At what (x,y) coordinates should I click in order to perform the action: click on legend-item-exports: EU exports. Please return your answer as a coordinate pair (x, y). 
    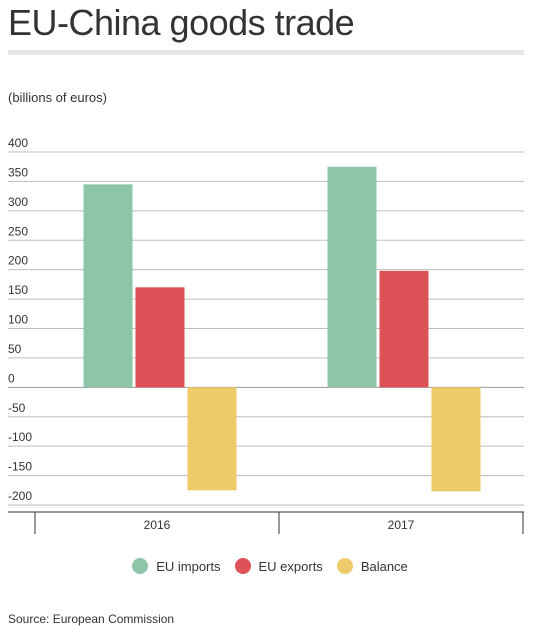
    Looking at the image, I should click on (278, 566).